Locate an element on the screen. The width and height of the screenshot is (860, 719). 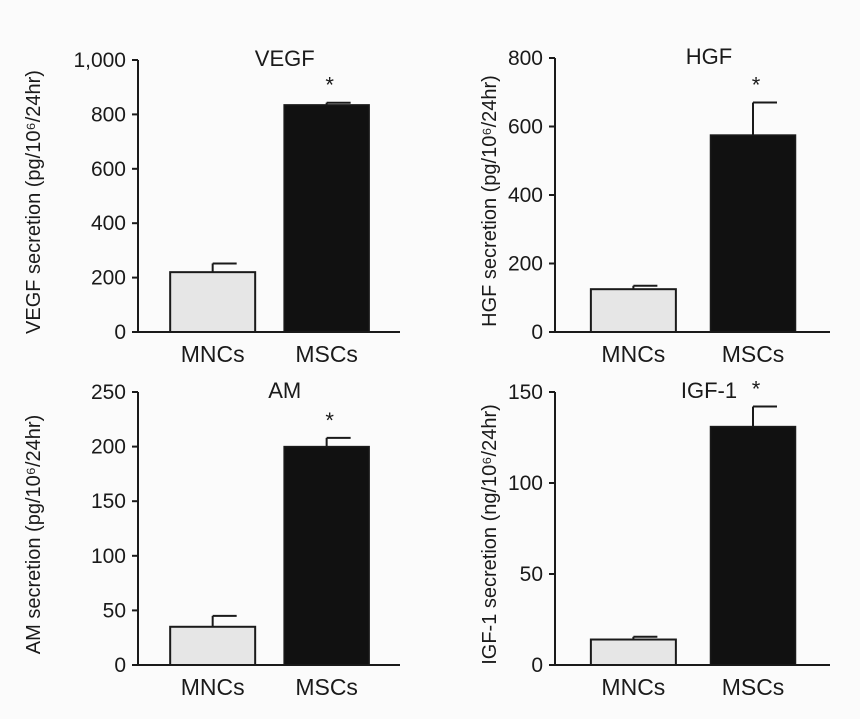
y-axis-label: AM secretion (pg/10⁶/24hr) is located at coordinates (34, 534).